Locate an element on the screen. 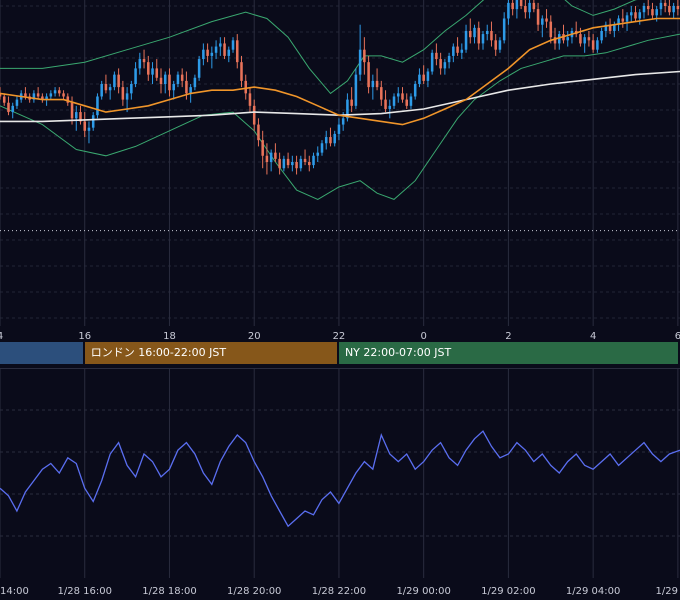 The image size is (680, 600). x-tick-label: 22 is located at coordinates (339, 336).